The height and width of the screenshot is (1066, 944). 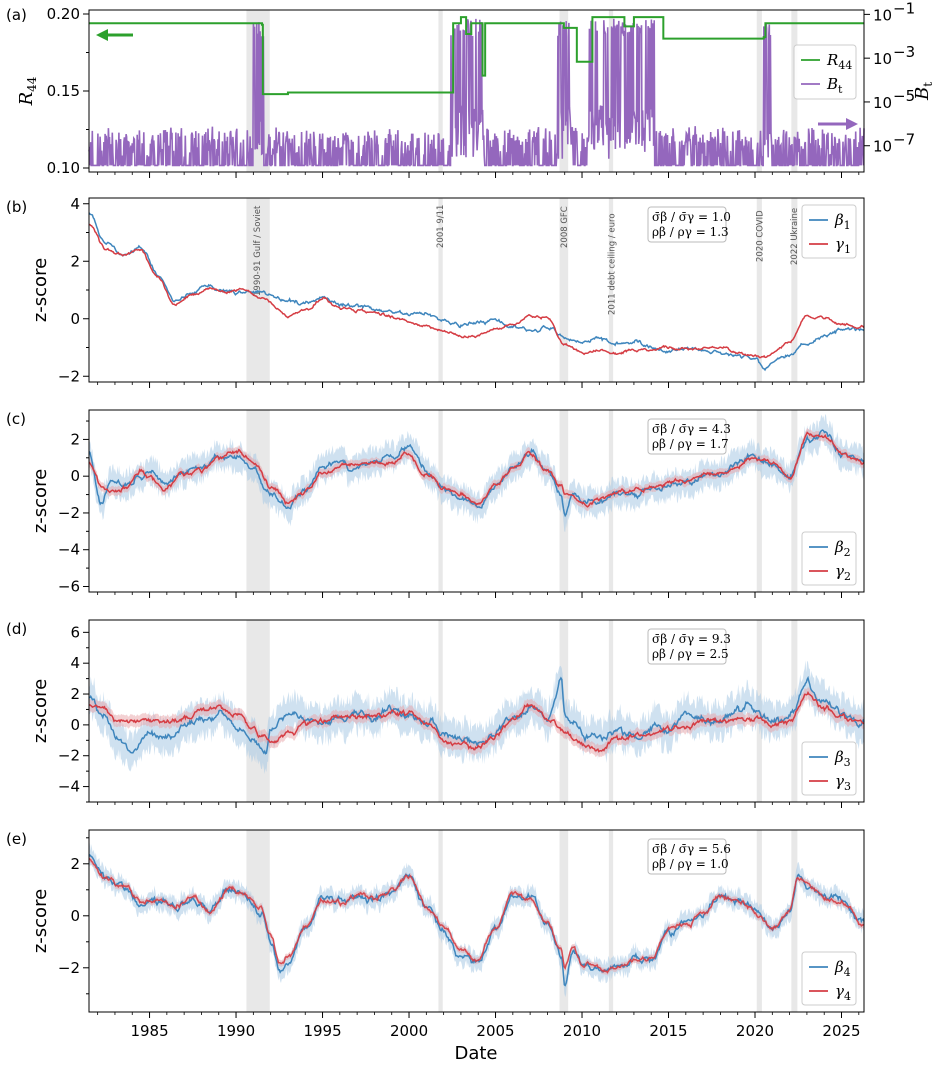 I want to click on y-right-tick-exponent: −3, so click(x=904, y=52).